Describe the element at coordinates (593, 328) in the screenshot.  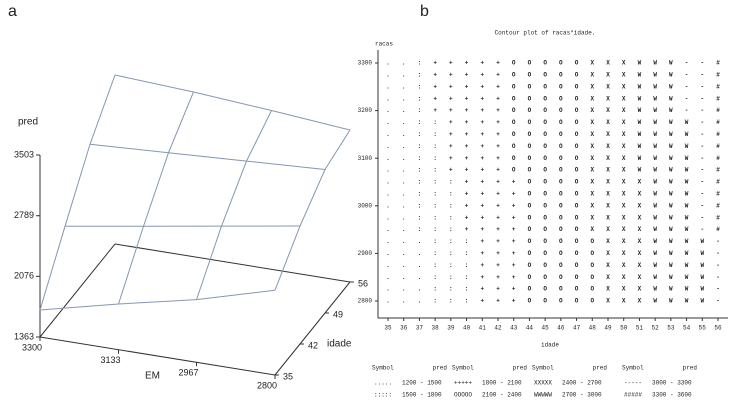
I see `x-tick-label: 48` at that location.